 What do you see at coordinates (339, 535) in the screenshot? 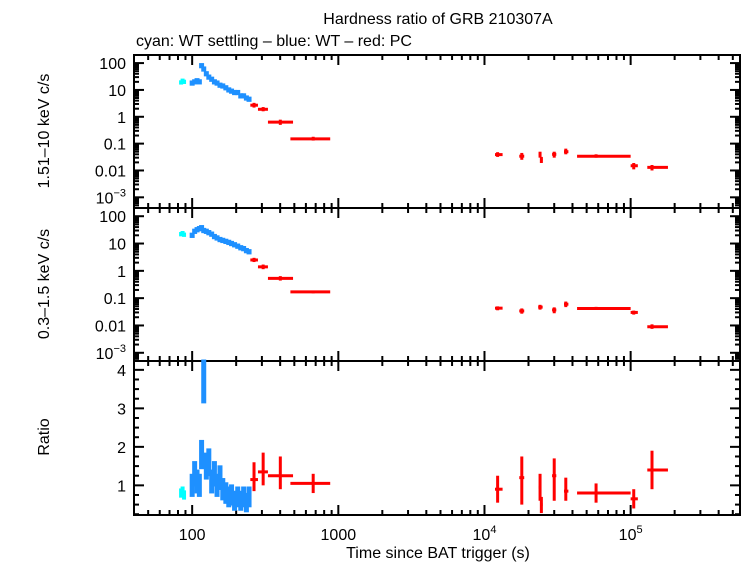
I see `x-tick-label: 1000` at bounding box center [339, 535].